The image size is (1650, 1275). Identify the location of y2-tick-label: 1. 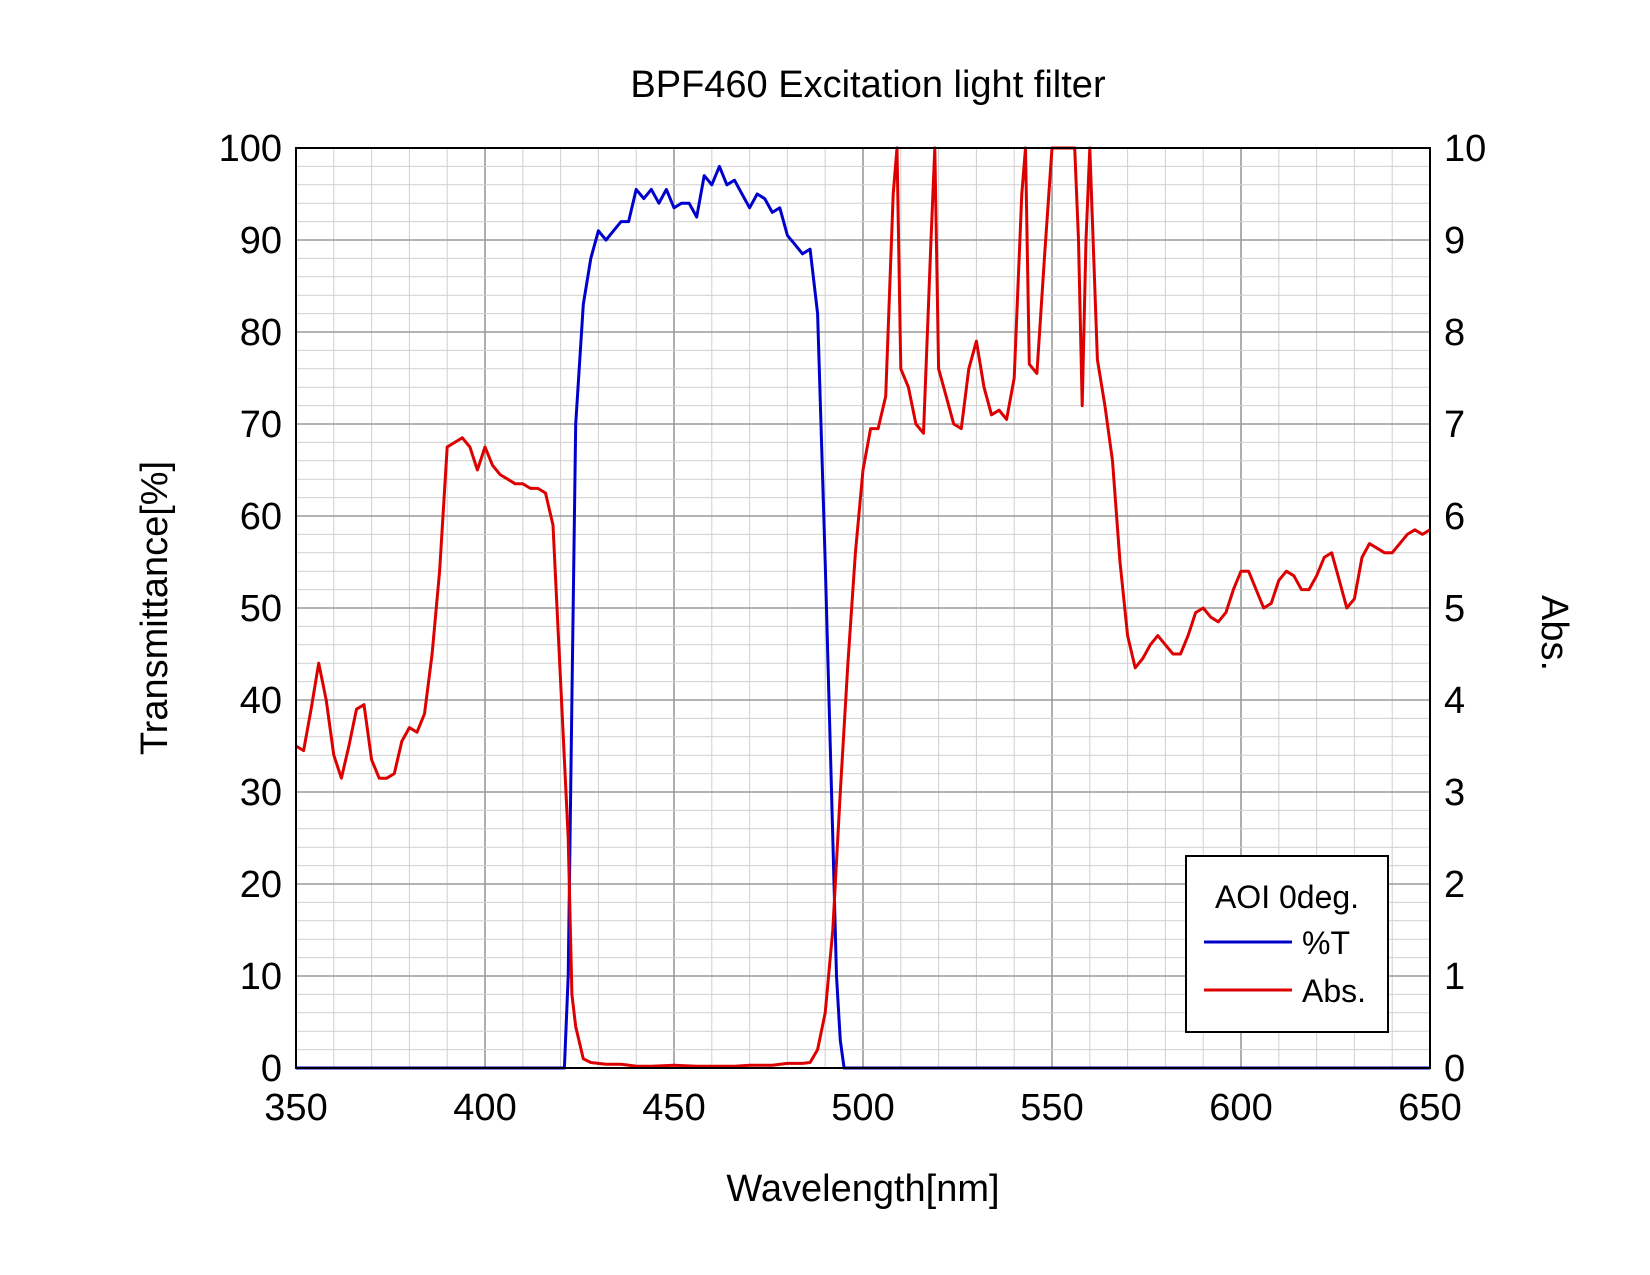
(1454, 977).